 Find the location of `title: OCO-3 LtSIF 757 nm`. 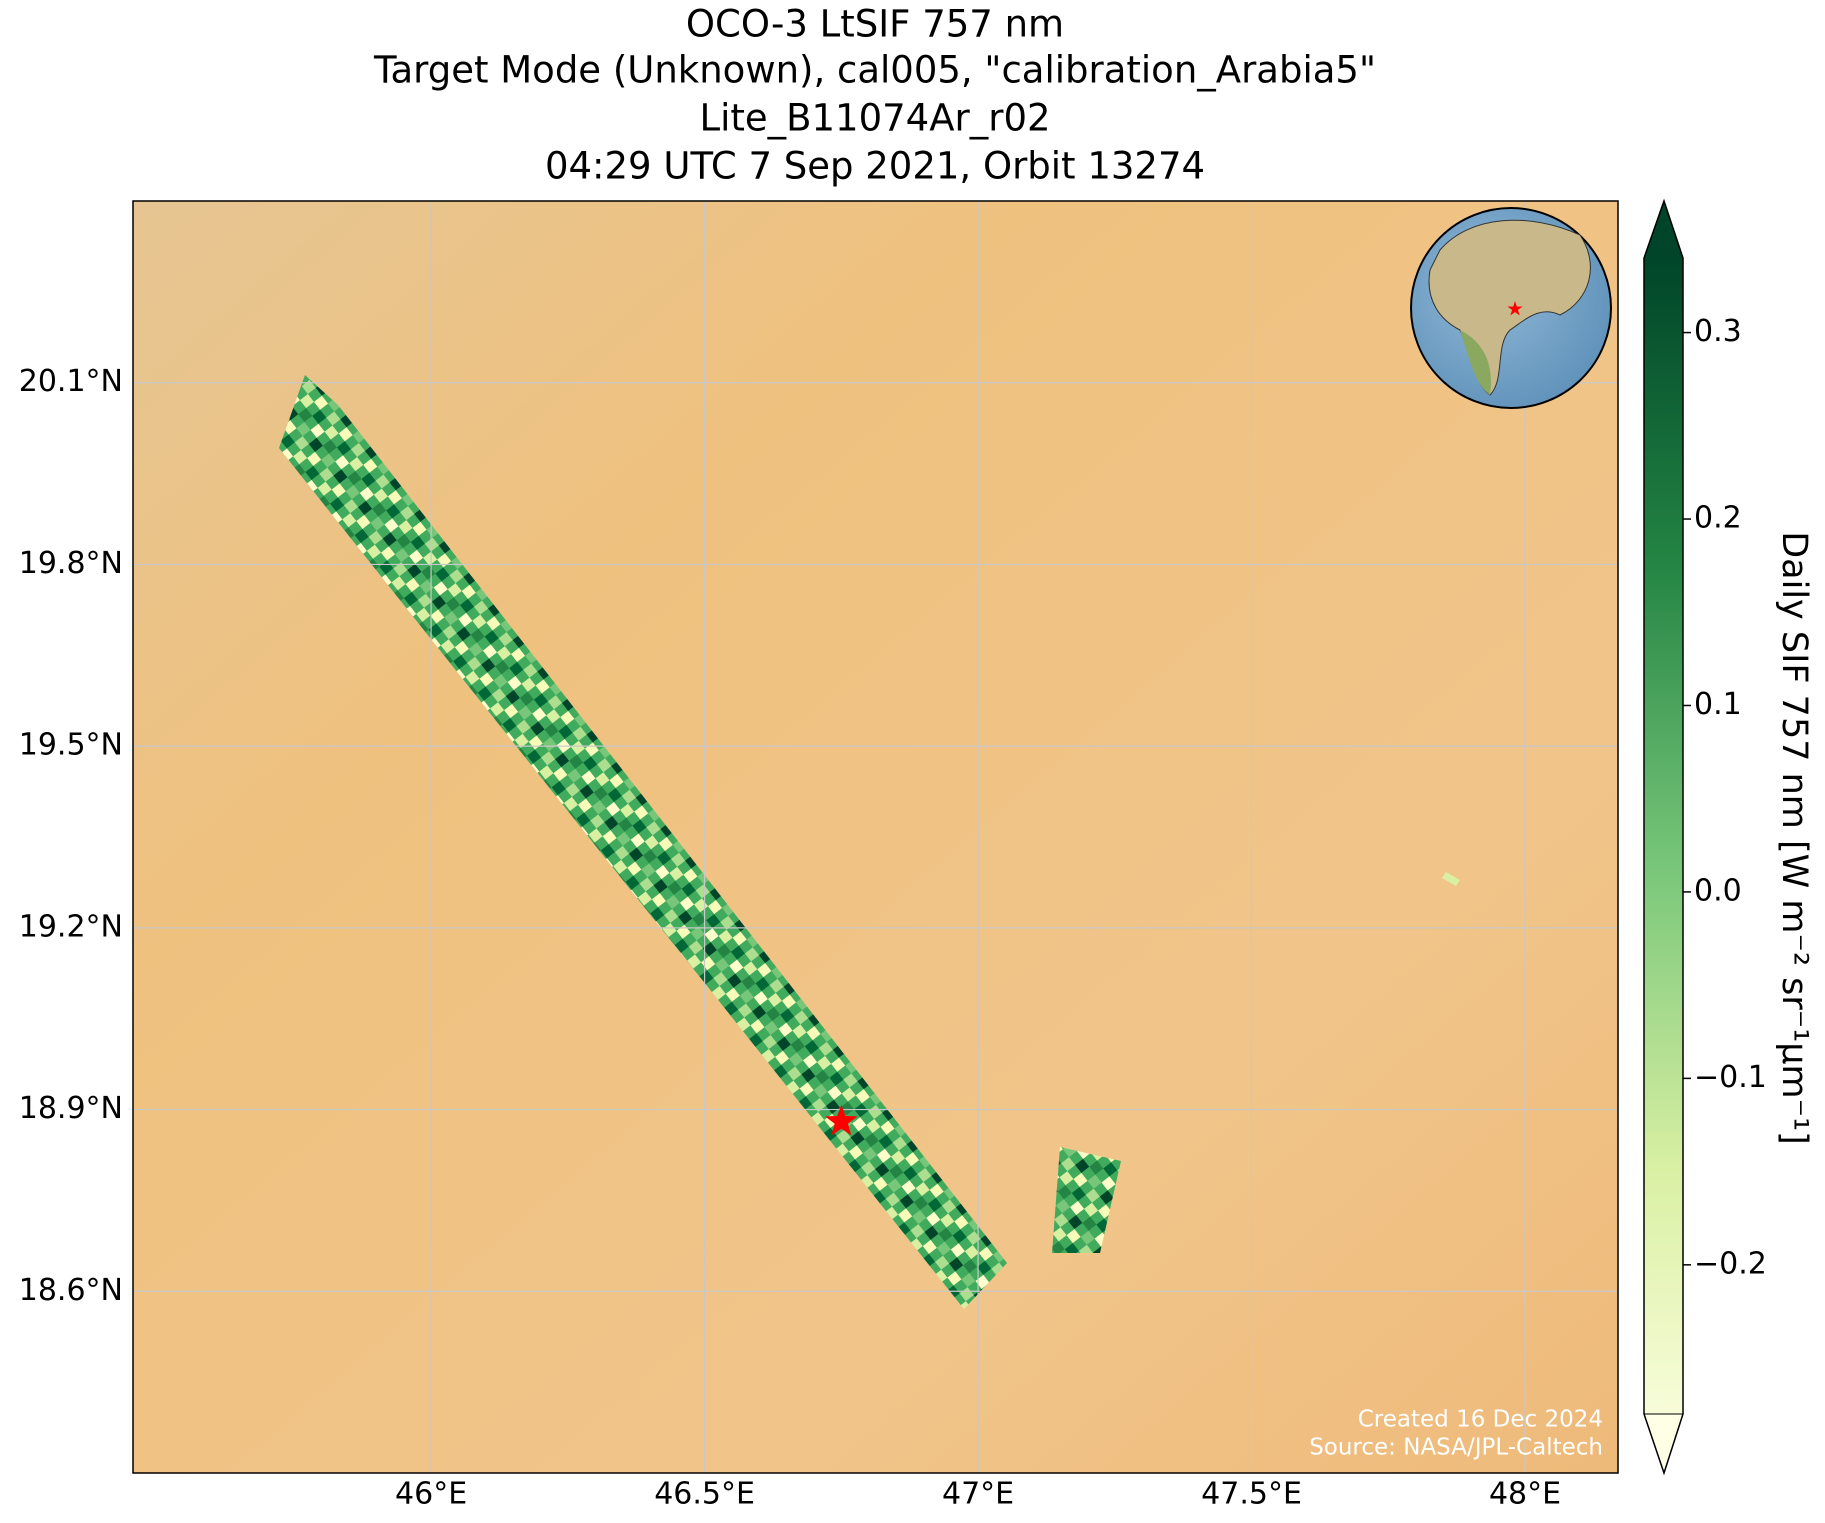

title: OCO-3 LtSIF 757 nm is located at coordinates (875, 24).